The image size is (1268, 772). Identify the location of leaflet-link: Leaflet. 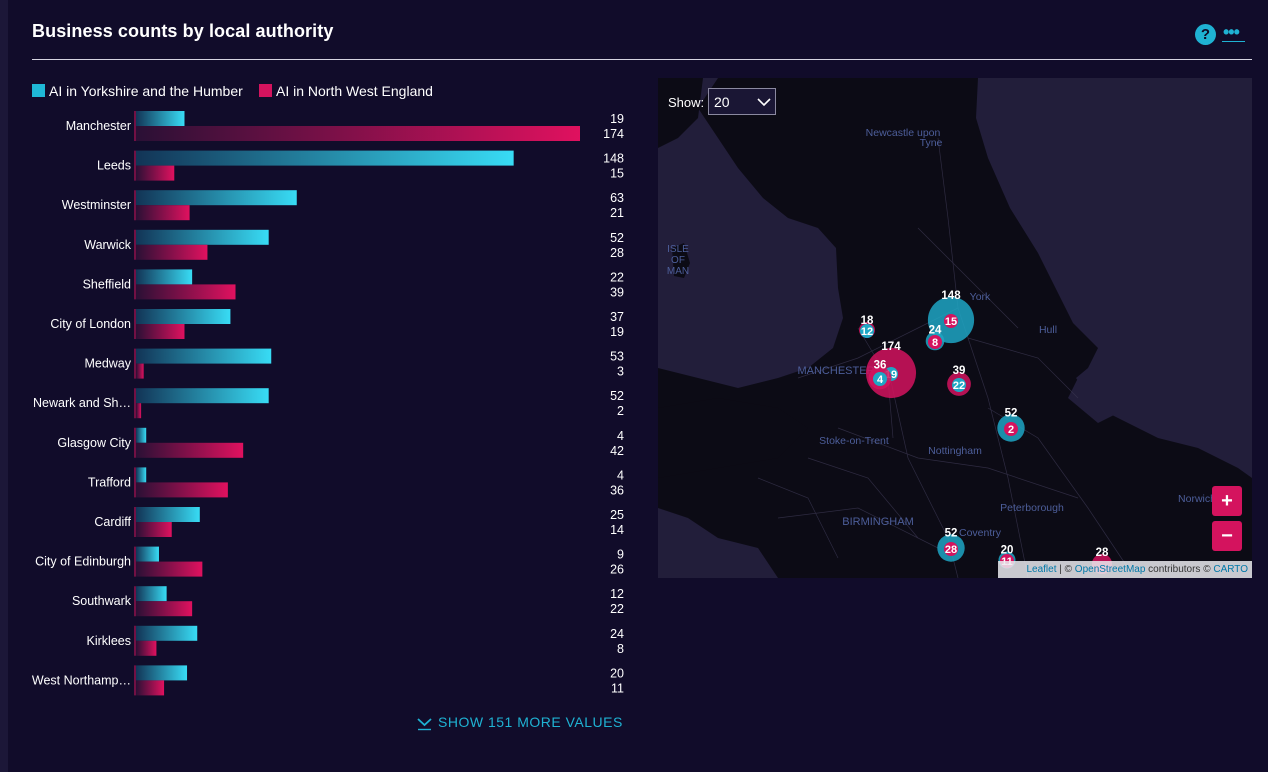
(1041, 569).